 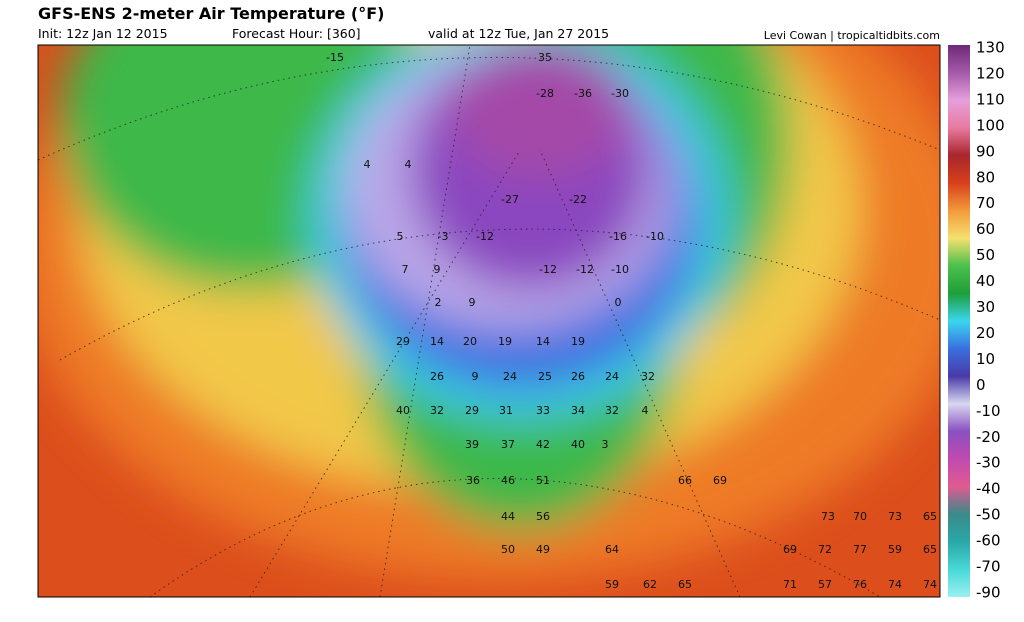 What do you see at coordinates (543, 480) in the screenshot?
I see `temperature-label: 51` at bounding box center [543, 480].